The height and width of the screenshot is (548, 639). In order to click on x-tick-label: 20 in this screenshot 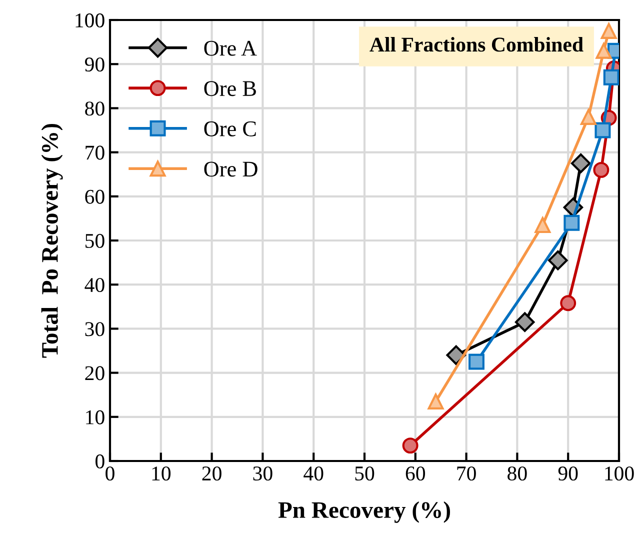, I will do `click(212, 473)`.